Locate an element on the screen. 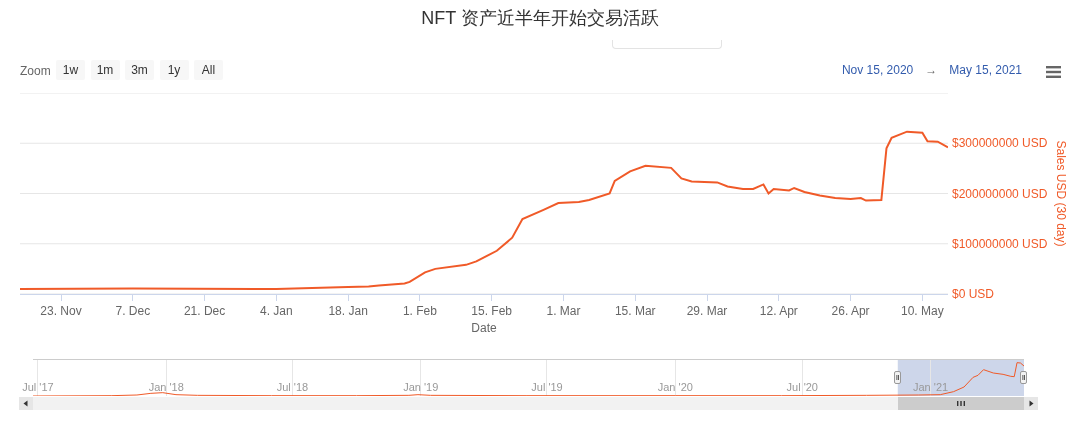 This screenshot has width=1080, height=429. x-tick-label: Jan '21 is located at coordinates (930, 386).